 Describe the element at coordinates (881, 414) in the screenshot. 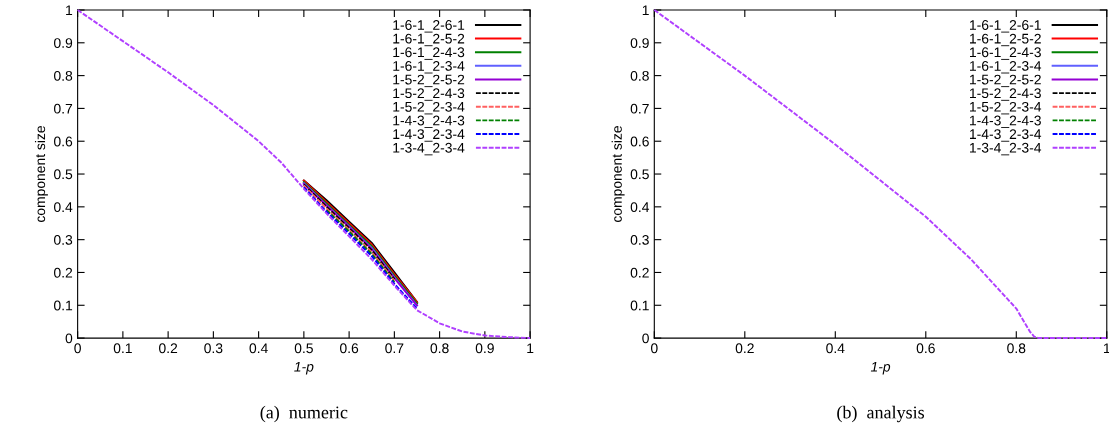

I see `text: (b) analysis` at that location.